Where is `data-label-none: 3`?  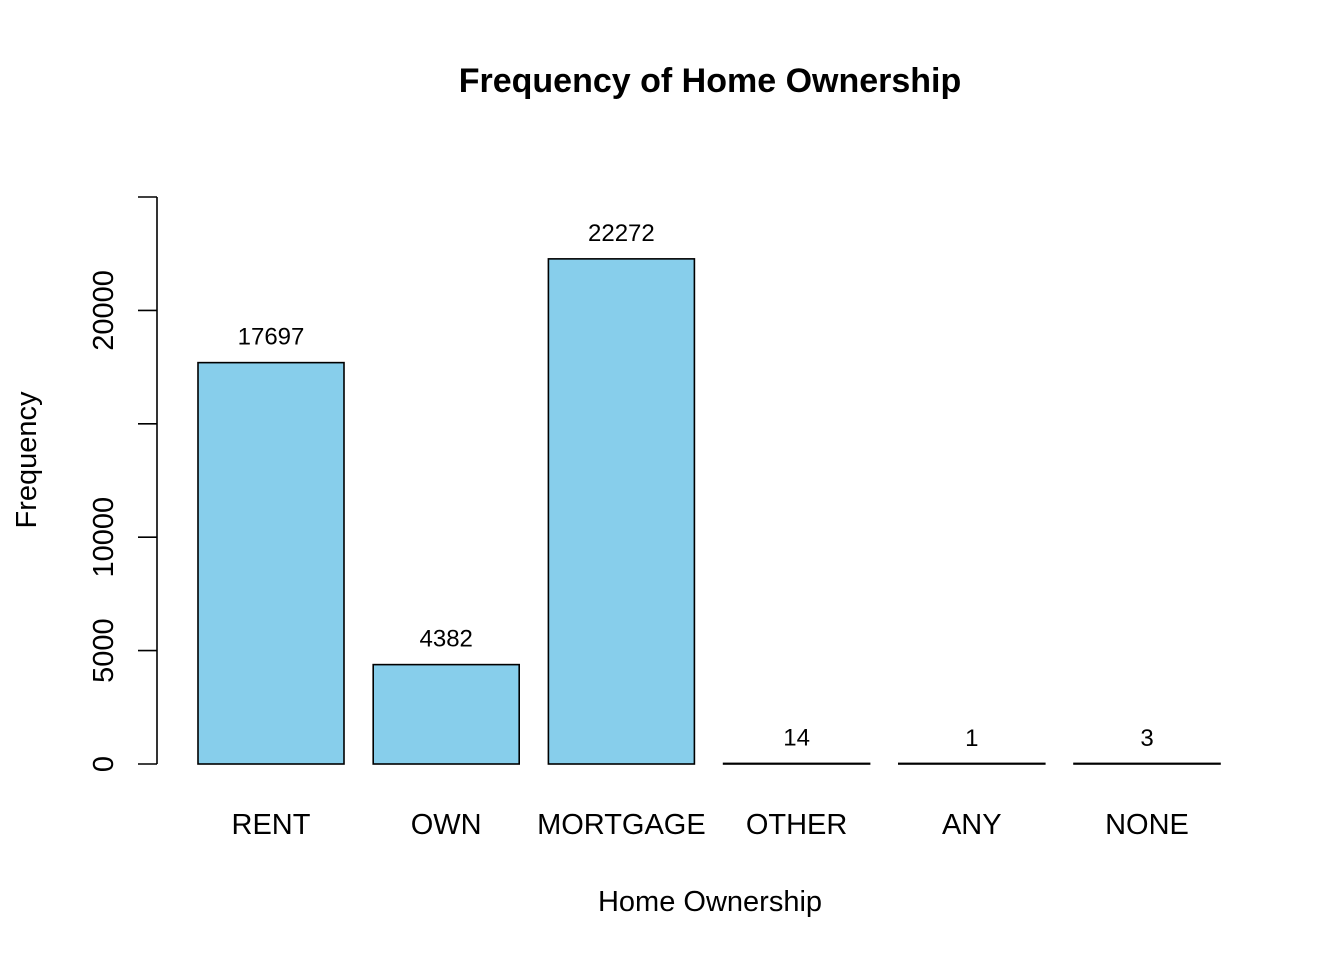
data-label-none: 3 is located at coordinates (1146, 738).